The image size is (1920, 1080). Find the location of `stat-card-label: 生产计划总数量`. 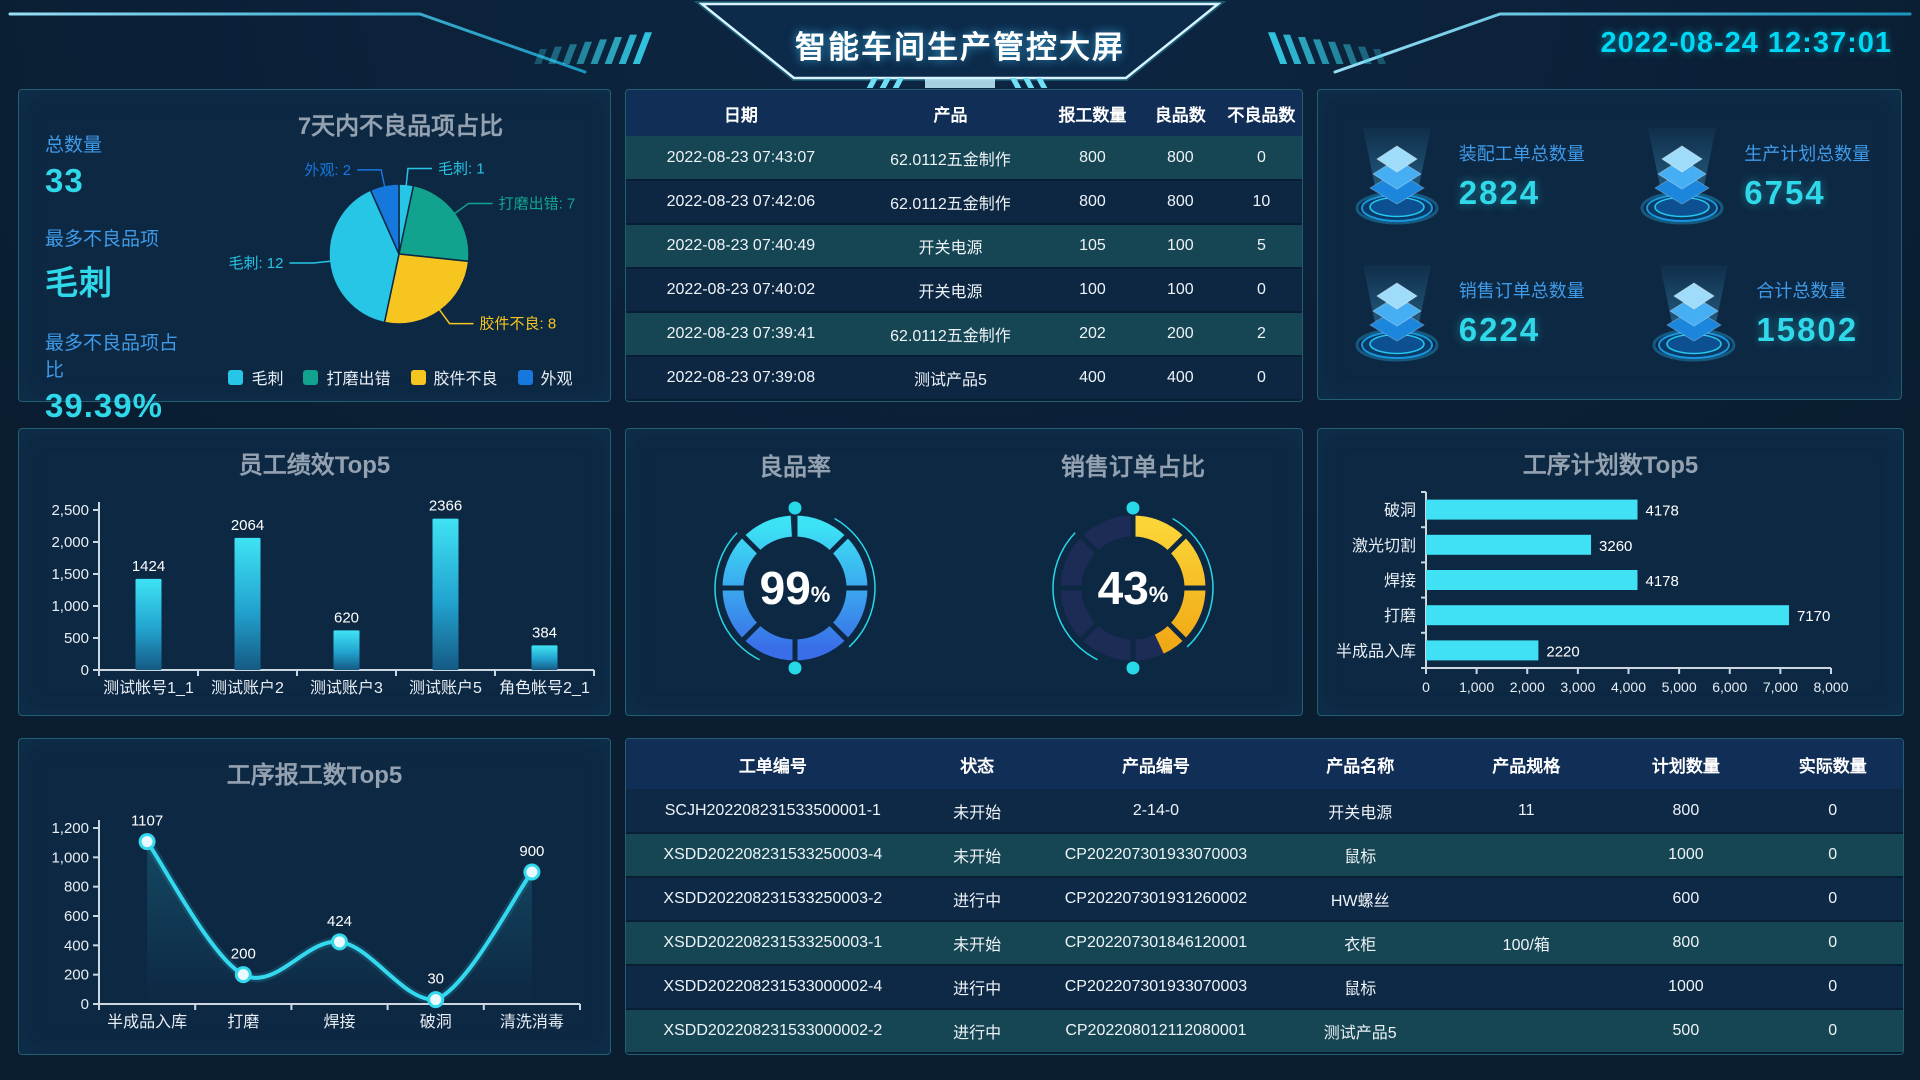

stat-card-label: 生产计划总数量 is located at coordinates (1807, 154).